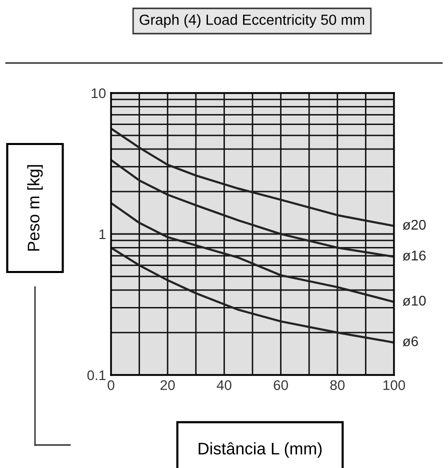 The height and width of the screenshot is (468, 448). Describe the element at coordinates (337, 385) in the screenshot. I see `x-tick-label: 80` at that location.